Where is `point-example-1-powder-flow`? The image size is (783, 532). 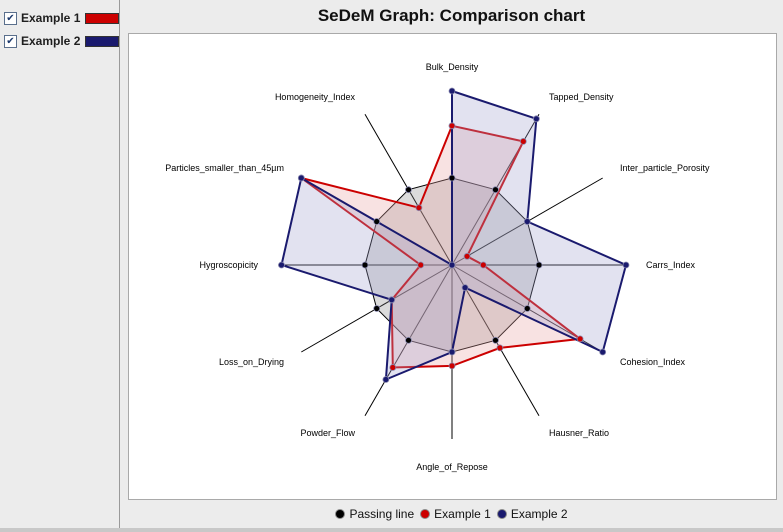 point-example-1-powder-flow is located at coordinates (393, 367).